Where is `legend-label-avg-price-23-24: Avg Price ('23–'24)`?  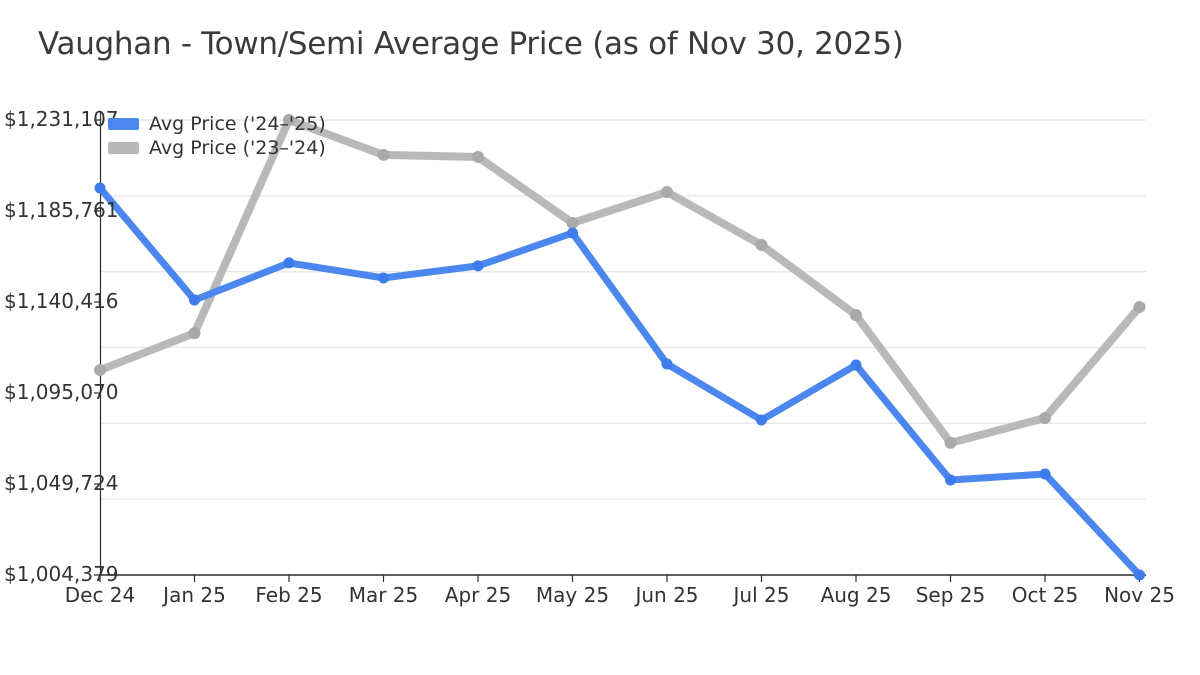 legend-label-avg-price-23-24: Avg Price ('23–'24) is located at coordinates (237, 148).